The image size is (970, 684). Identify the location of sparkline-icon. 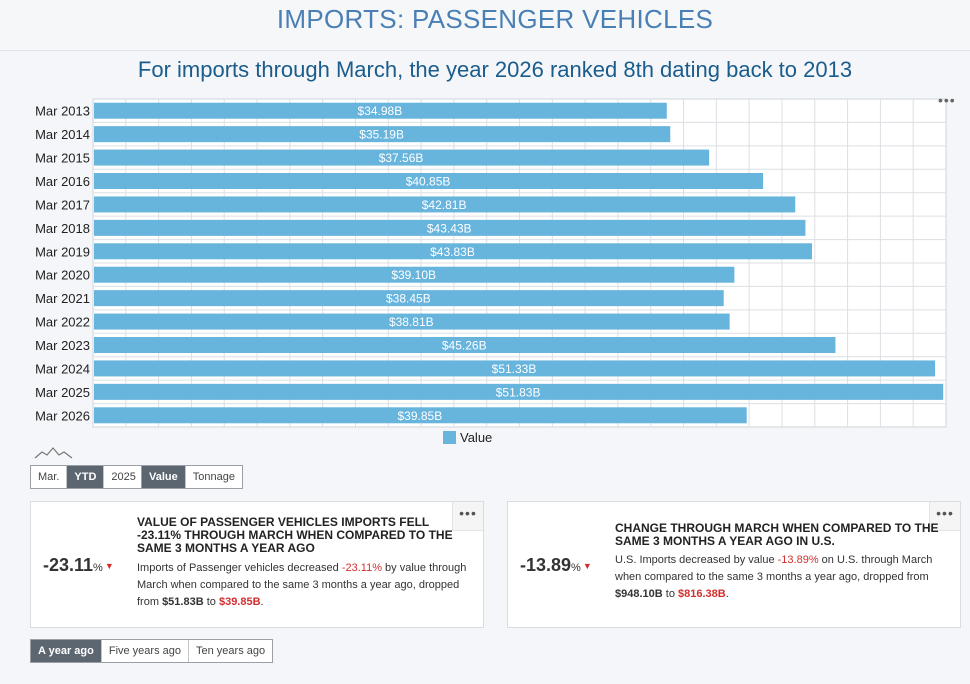
(53, 453).